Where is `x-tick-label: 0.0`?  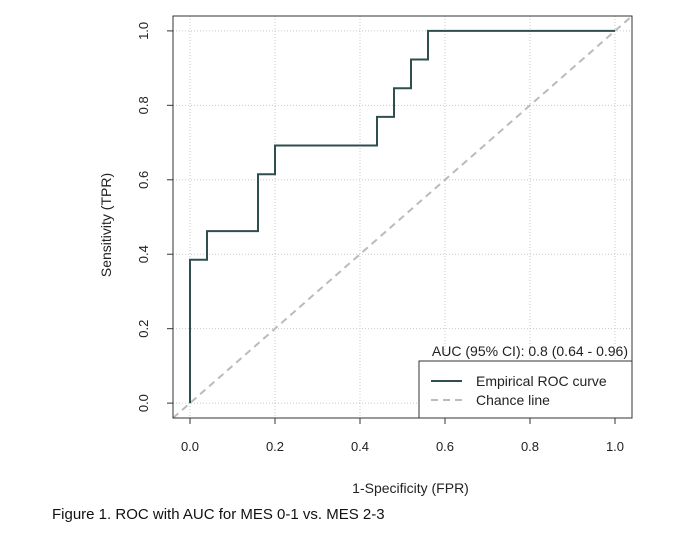 x-tick-label: 0.0 is located at coordinates (190, 446).